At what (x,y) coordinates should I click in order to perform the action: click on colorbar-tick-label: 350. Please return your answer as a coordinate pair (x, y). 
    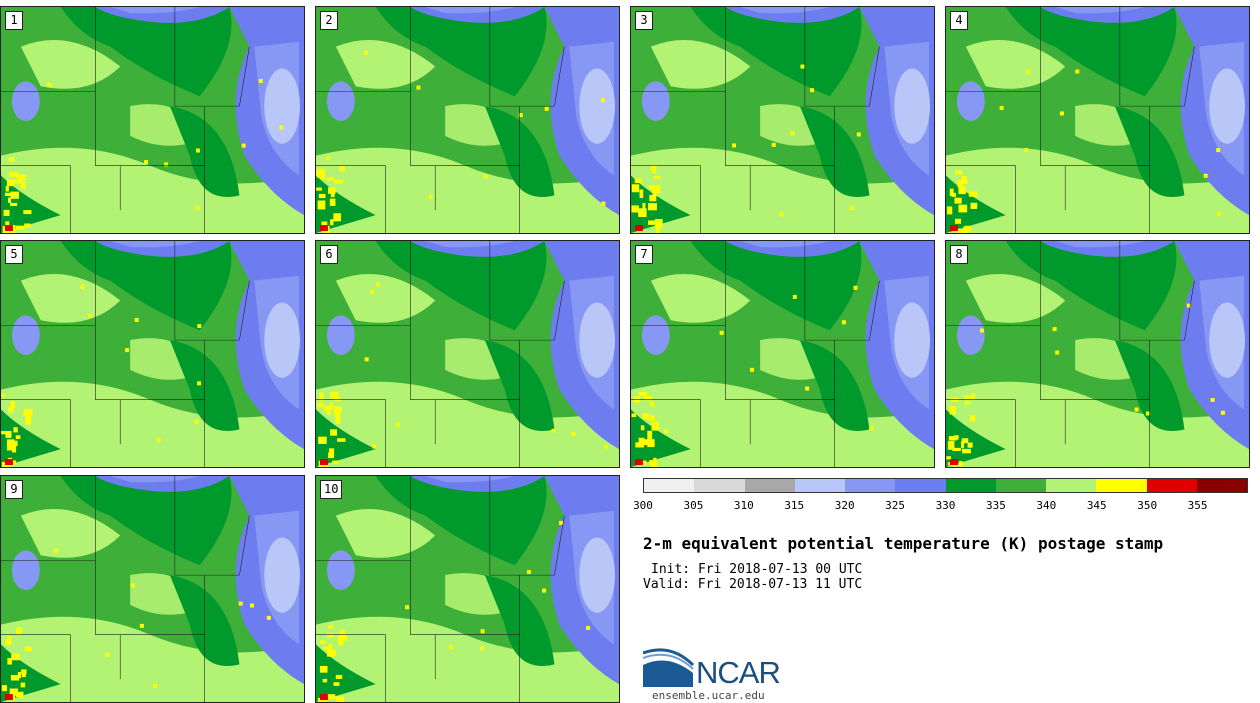
    Looking at the image, I should click on (1147, 505).